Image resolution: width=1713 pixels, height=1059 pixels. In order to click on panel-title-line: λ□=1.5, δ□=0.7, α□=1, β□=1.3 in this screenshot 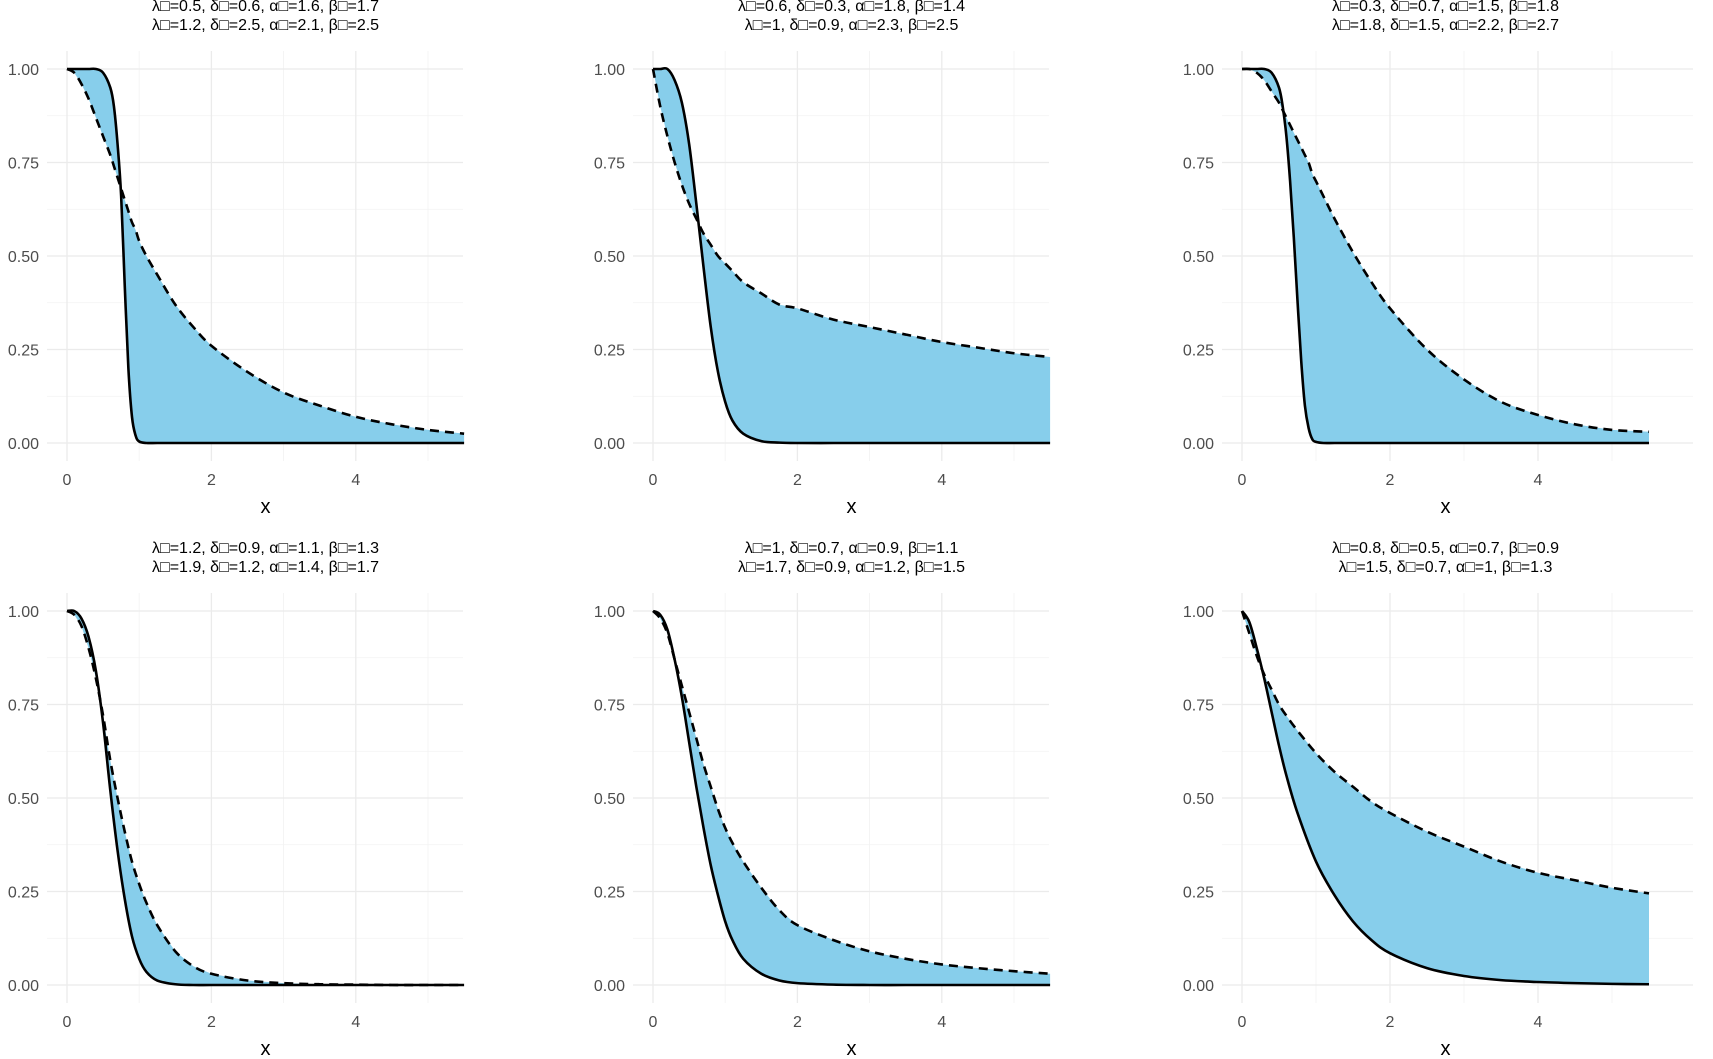, I will do `click(1446, 567)`.